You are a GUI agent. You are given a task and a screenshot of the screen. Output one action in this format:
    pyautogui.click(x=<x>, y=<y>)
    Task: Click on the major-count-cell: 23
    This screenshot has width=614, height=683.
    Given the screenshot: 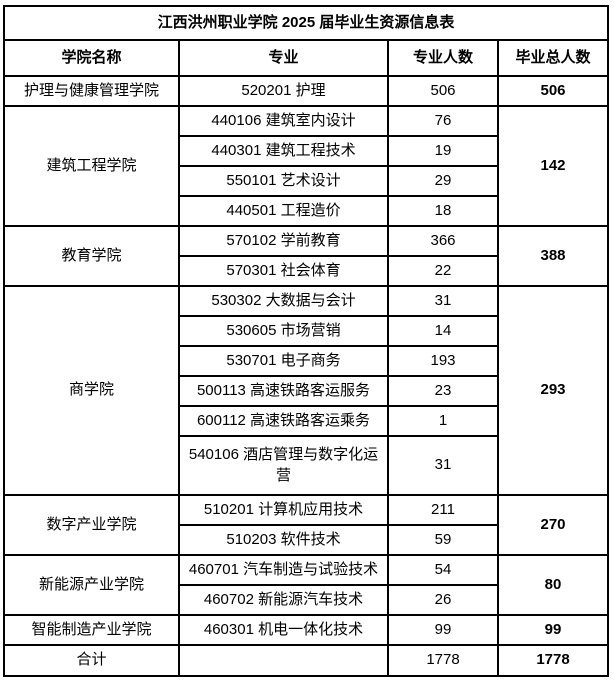 What is the action you would take?
    pyautogui.click(x=443, y=391)
    